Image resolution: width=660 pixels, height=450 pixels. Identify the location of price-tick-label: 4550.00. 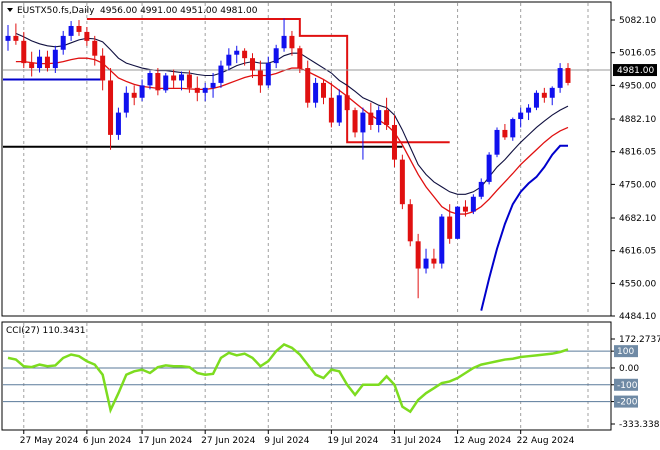
(637, 284).